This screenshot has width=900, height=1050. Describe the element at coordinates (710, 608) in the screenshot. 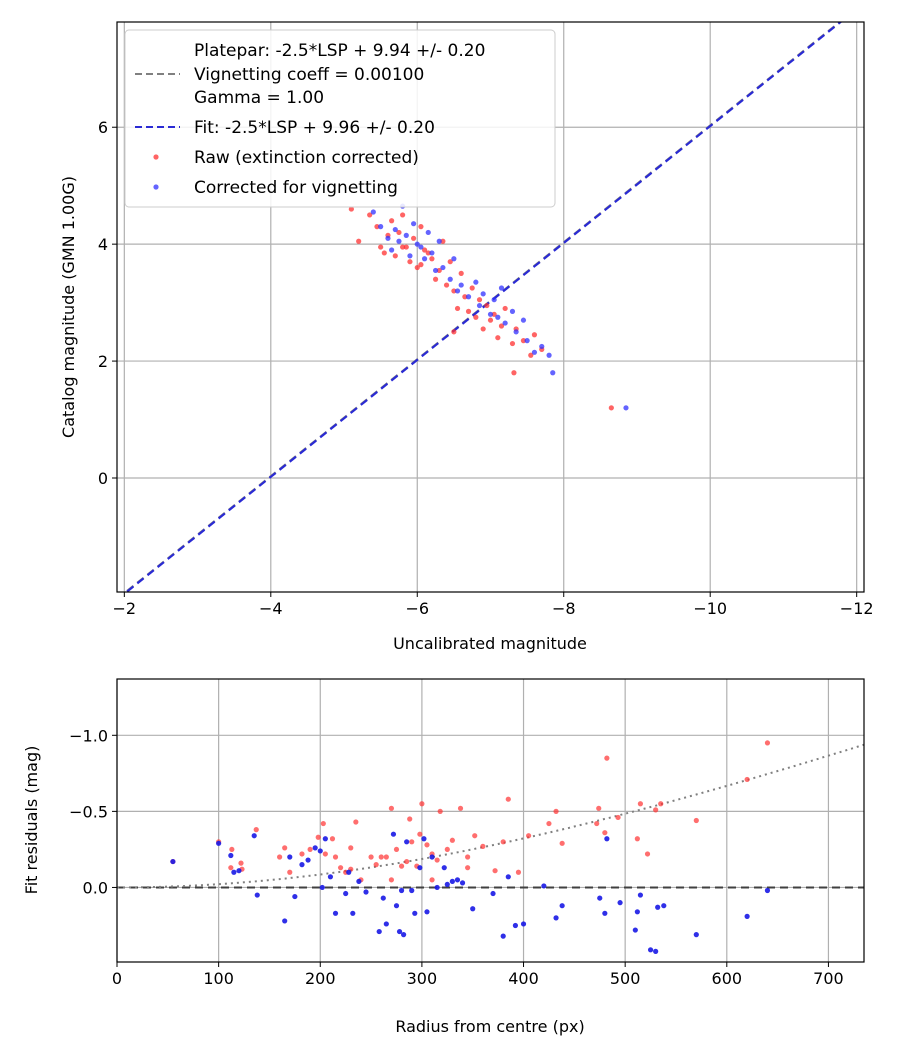

I see `x-tick-label: −10` at that location.